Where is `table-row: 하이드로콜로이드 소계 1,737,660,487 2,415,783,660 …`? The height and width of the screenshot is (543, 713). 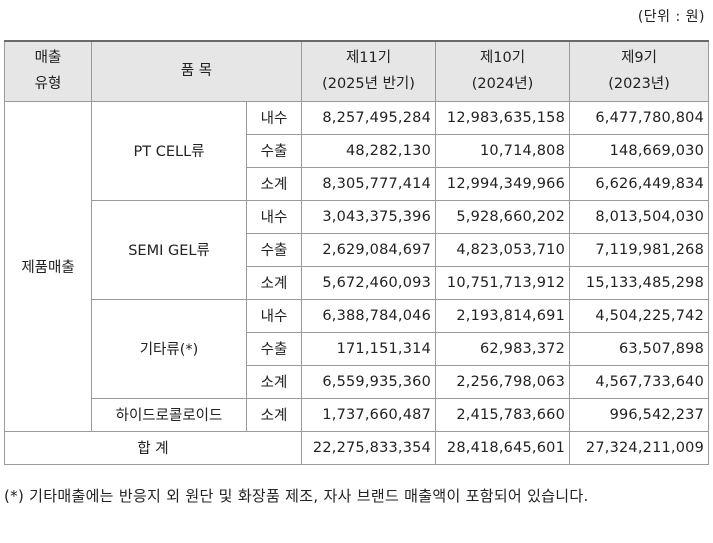 table-row: 하이드로콜로이드 소계 1,737,660,487 2,415,783,660 … is located at coordinates (357, 414).